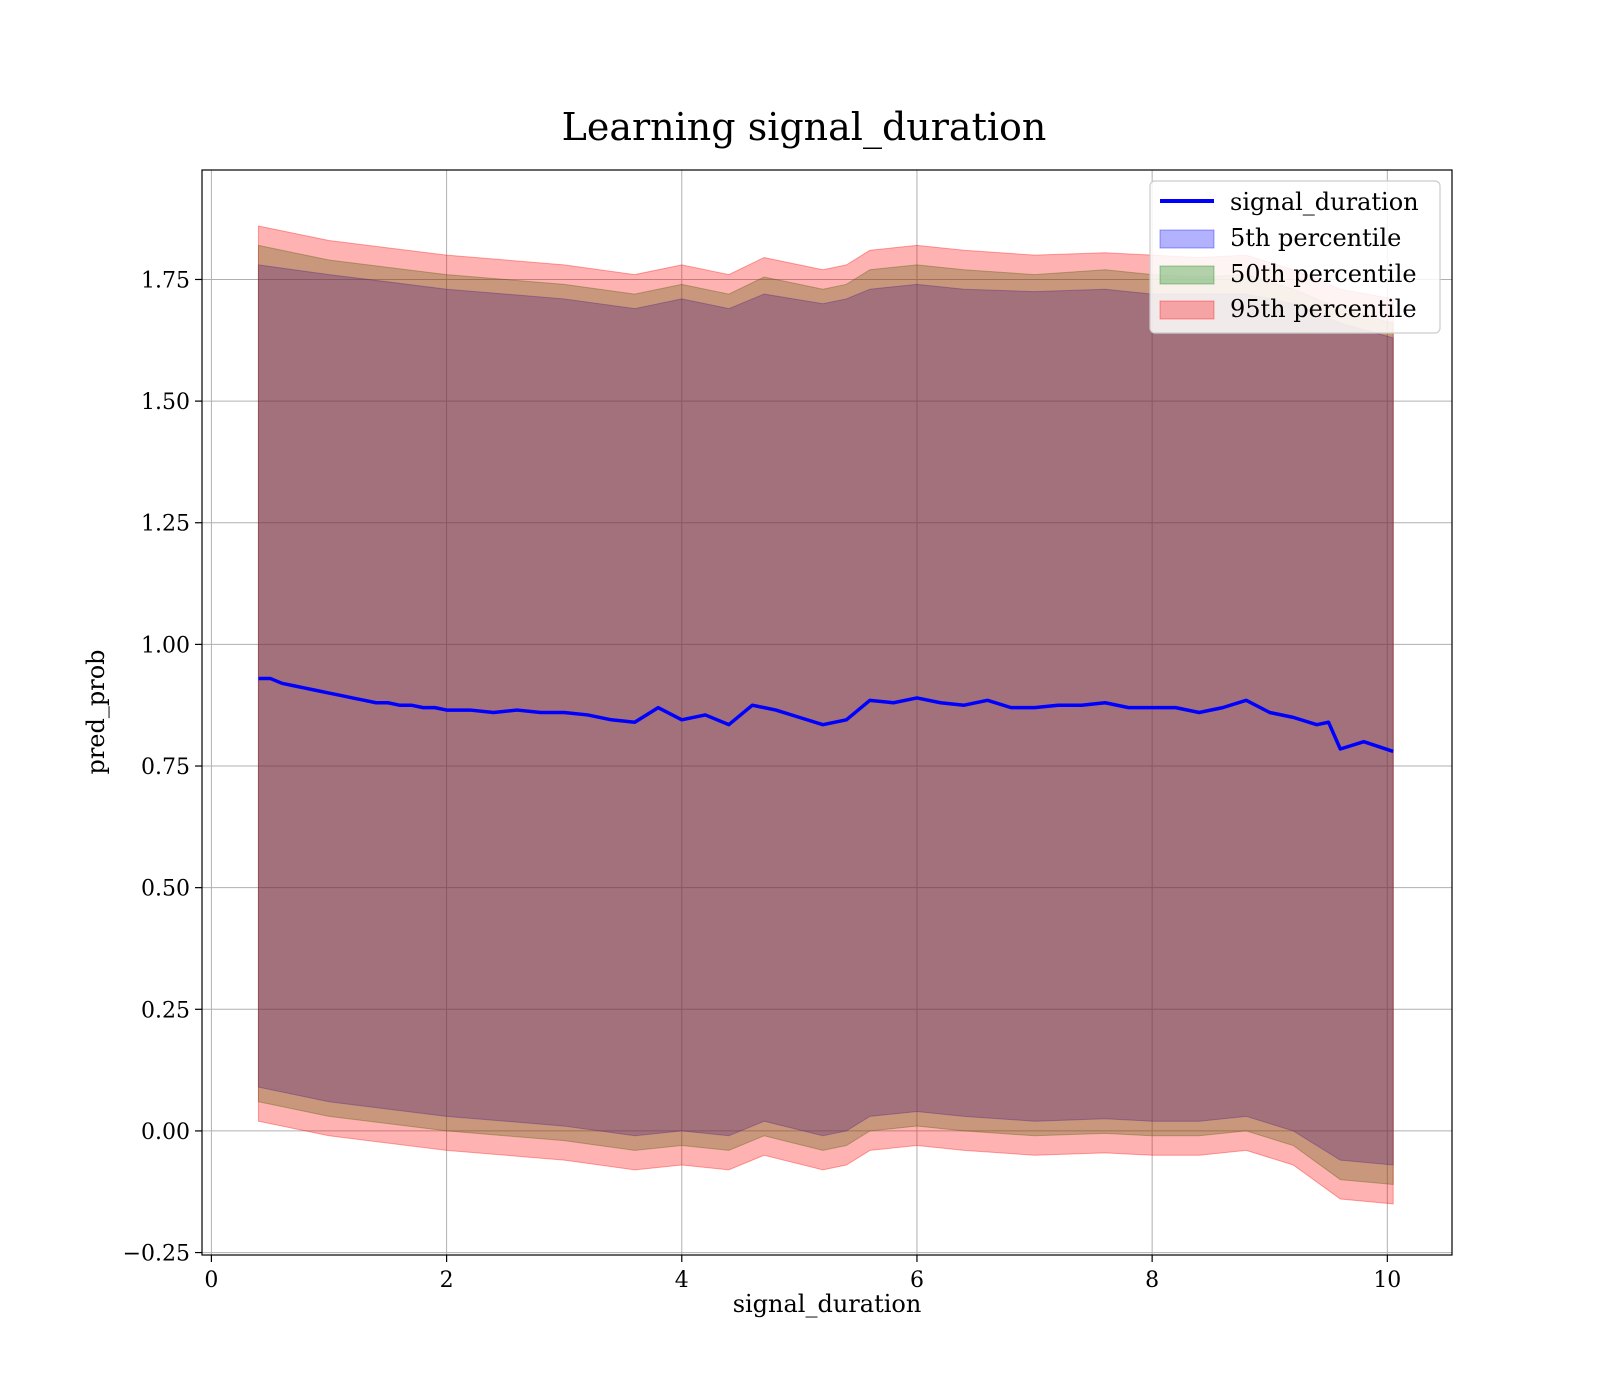  I want to click on chart-title: Learning signal_duration, so click(804, 127).